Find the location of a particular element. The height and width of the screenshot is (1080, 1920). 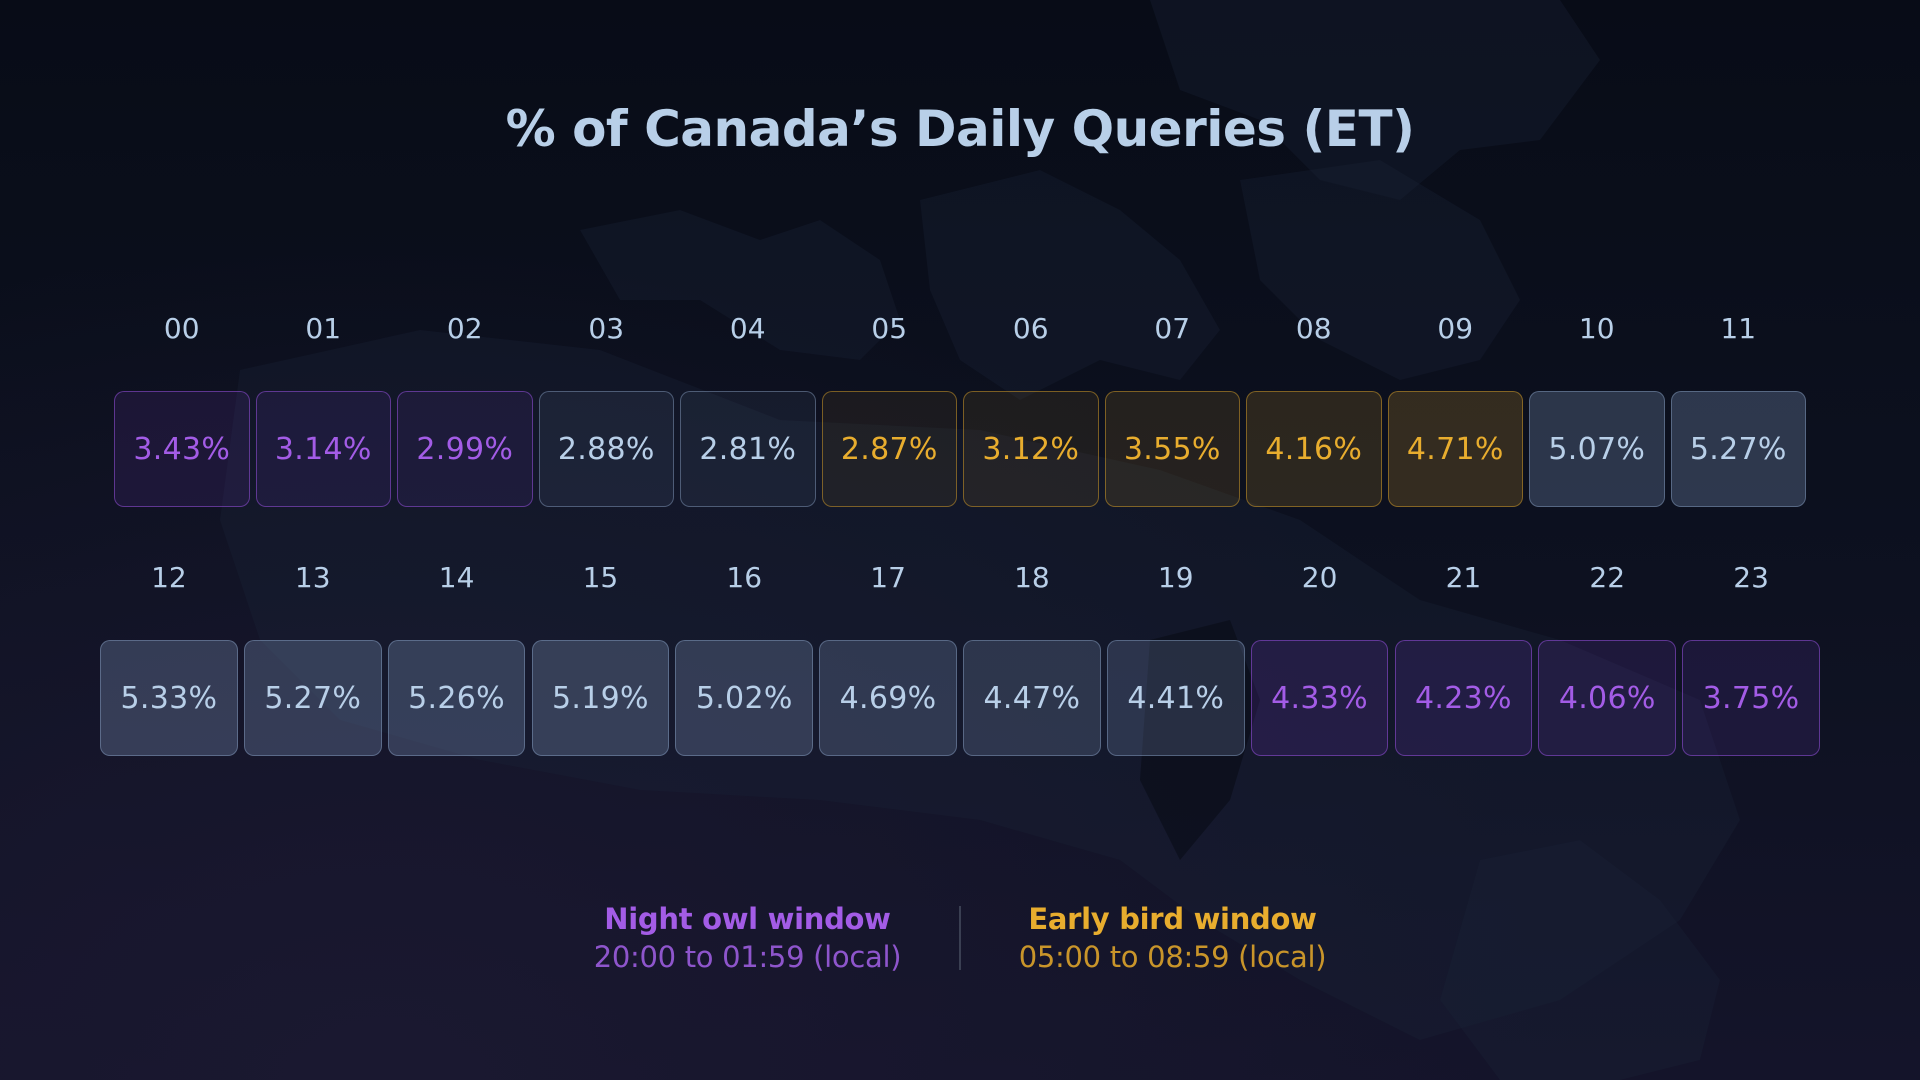

value-cell-03: 2.88% is located at coordinates (606, 449).